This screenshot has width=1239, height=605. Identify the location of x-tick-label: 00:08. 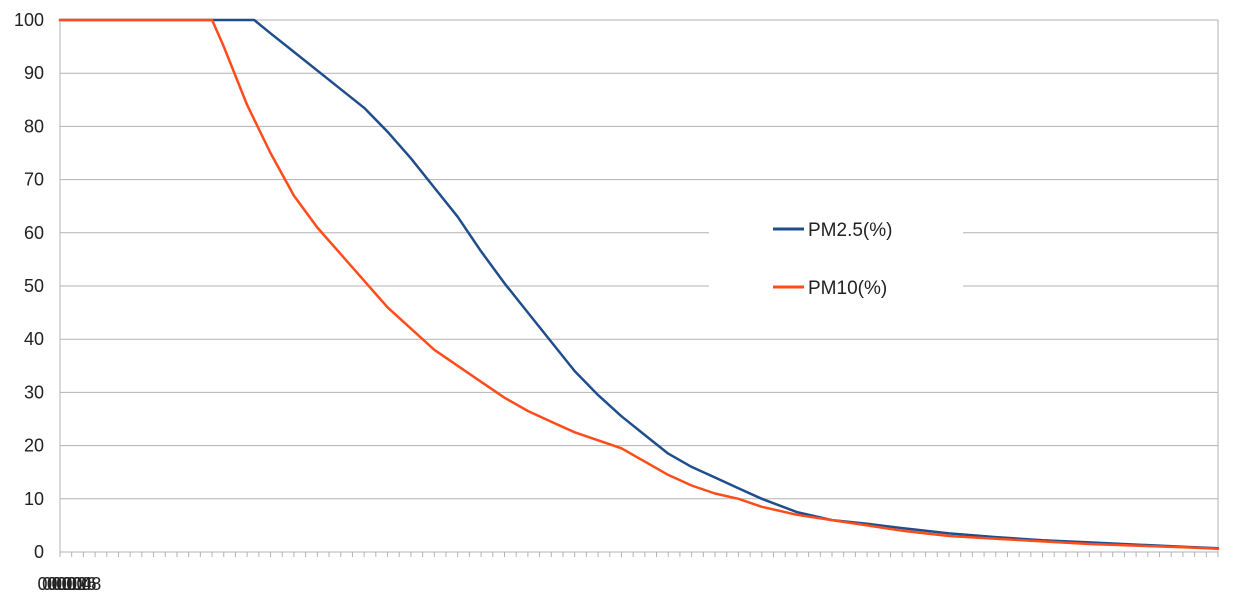
(78, 584).